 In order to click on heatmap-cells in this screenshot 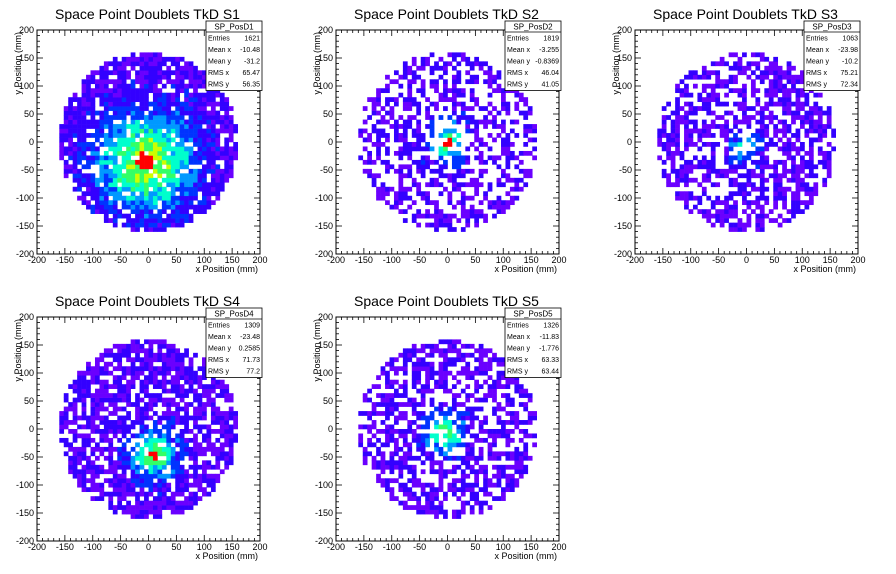, I will do `click(148, 142)`.